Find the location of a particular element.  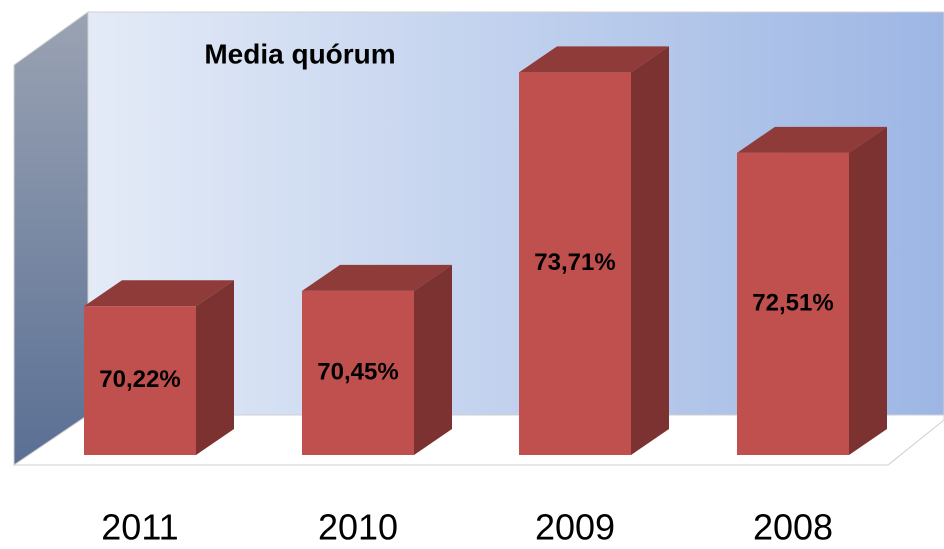

value-label: 72,51% is located at coordinates (792, 302).